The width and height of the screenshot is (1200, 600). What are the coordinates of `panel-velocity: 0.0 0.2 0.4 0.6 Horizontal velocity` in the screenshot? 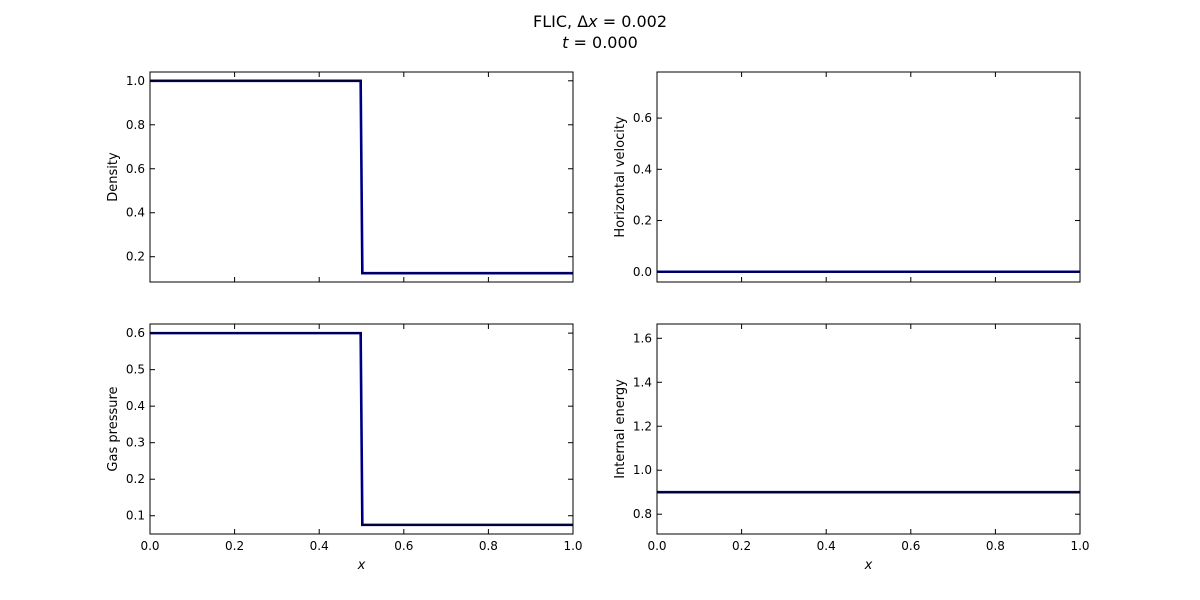 It's located at (847, 177).